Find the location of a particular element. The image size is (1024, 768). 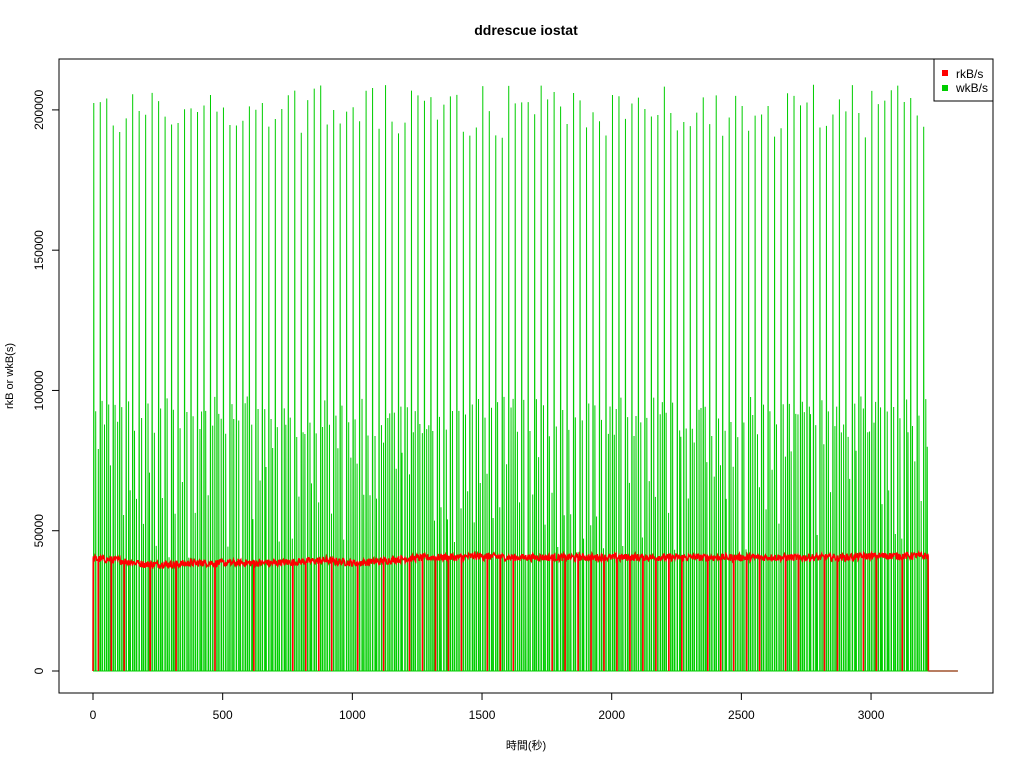

legend-box is located at coordinates (963, 80).